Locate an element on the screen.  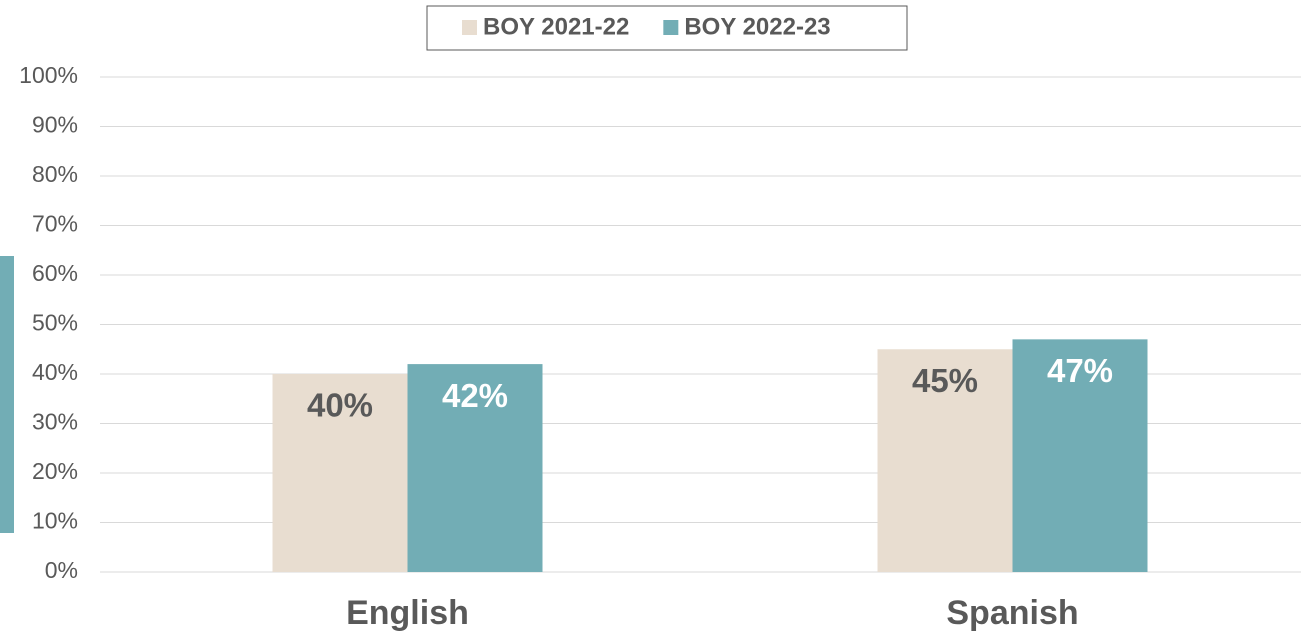
x-tick-label: English is located at coordinates (407, 613).